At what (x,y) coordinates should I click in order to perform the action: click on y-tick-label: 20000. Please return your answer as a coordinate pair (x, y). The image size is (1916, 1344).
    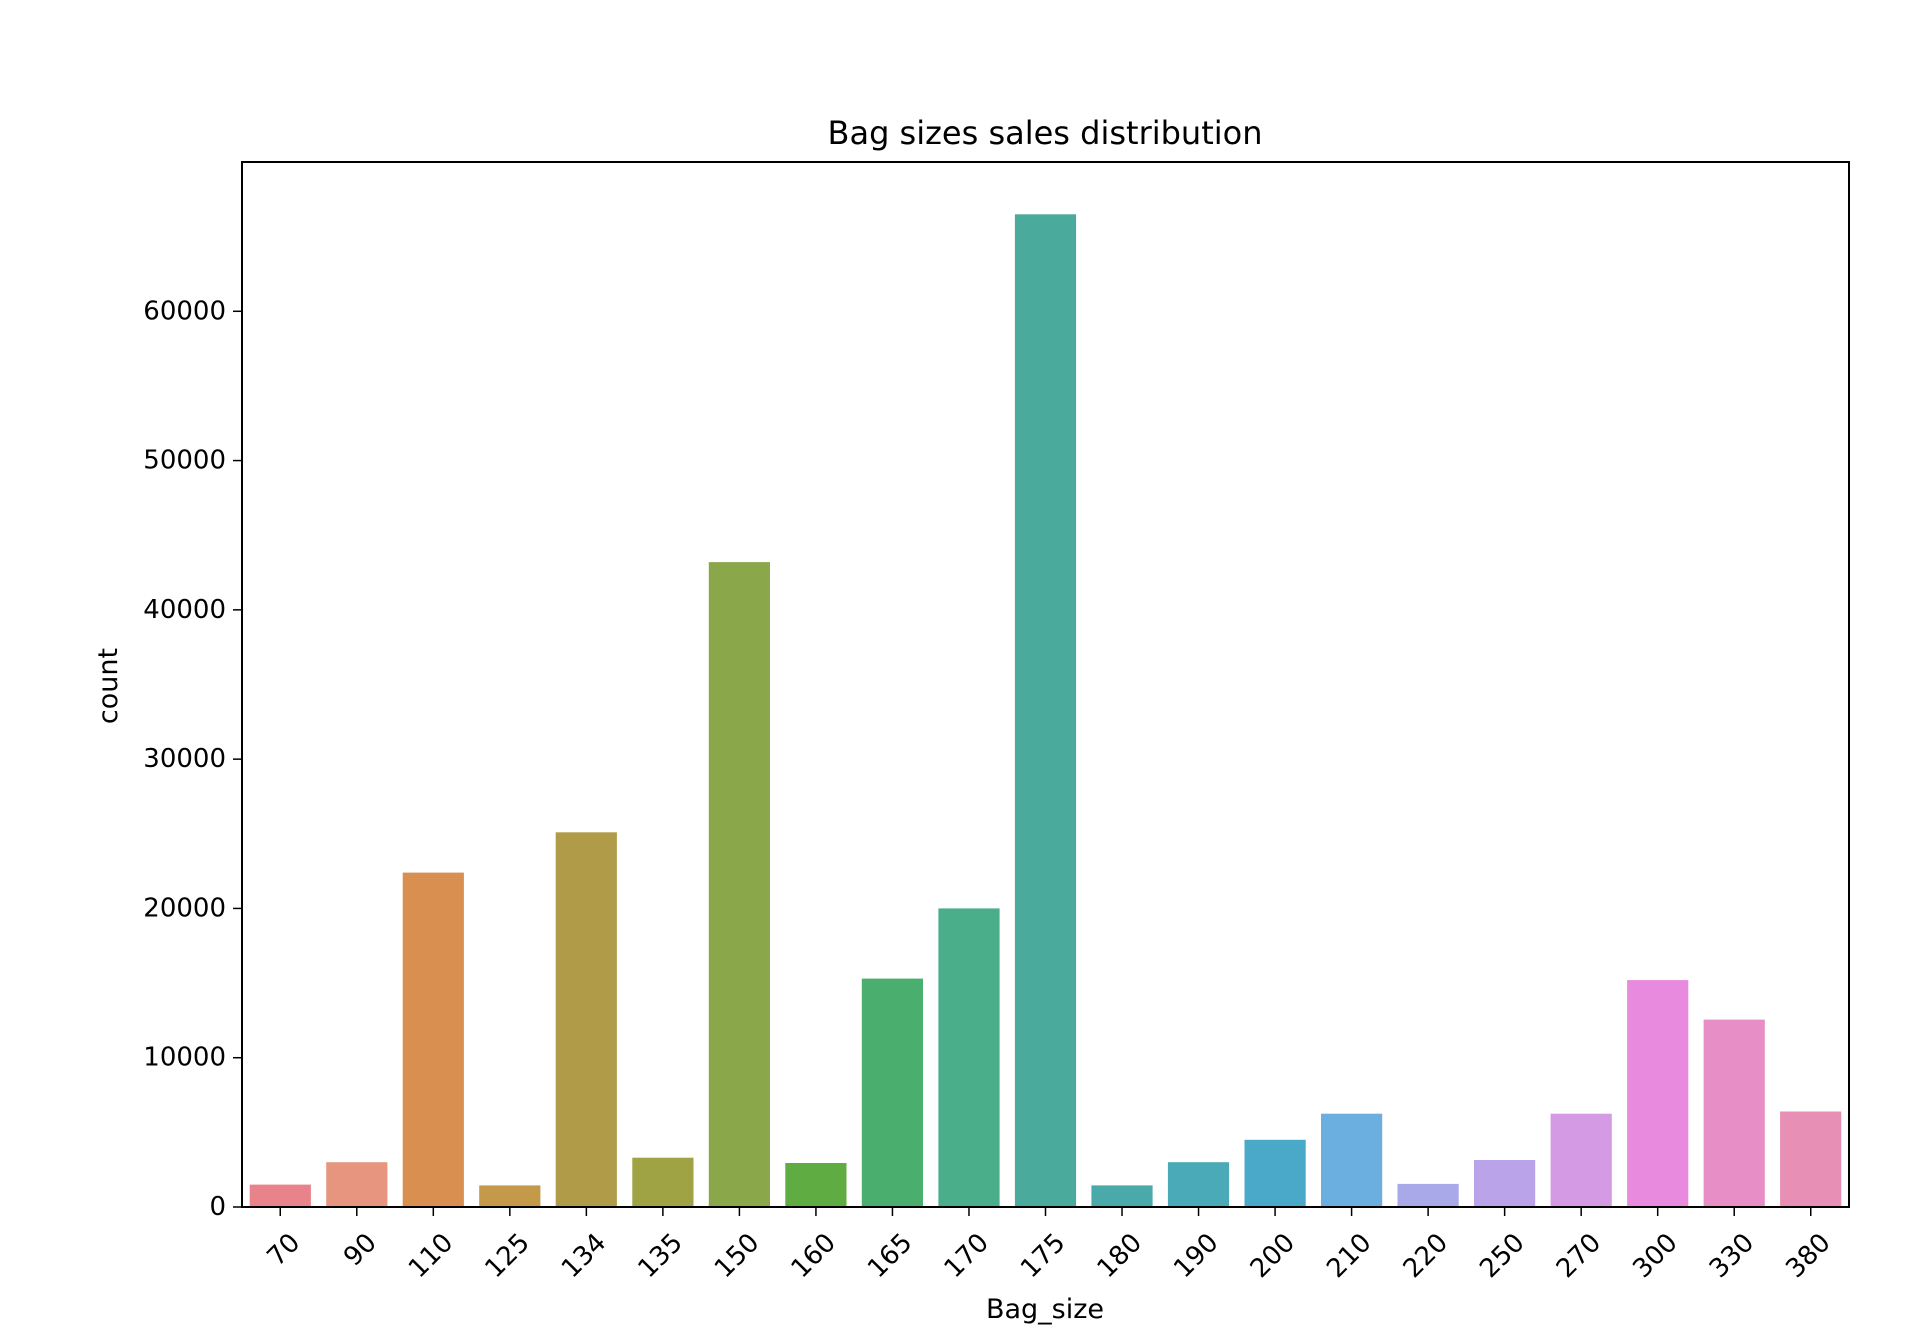
    Looking at the image, I should click on (184, 908).